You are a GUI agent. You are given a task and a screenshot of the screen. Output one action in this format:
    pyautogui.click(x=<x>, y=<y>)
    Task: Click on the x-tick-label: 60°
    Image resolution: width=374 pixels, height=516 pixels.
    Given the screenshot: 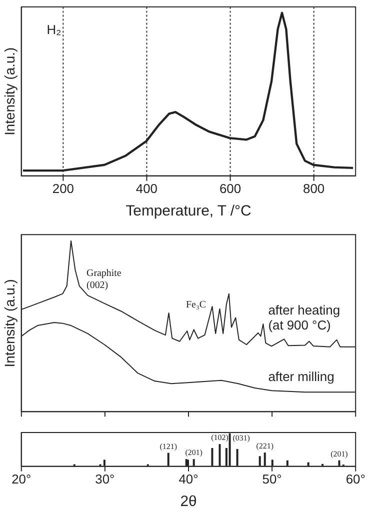 What is the action you would take?
    pyautogui.click(x=356, y=478)
    